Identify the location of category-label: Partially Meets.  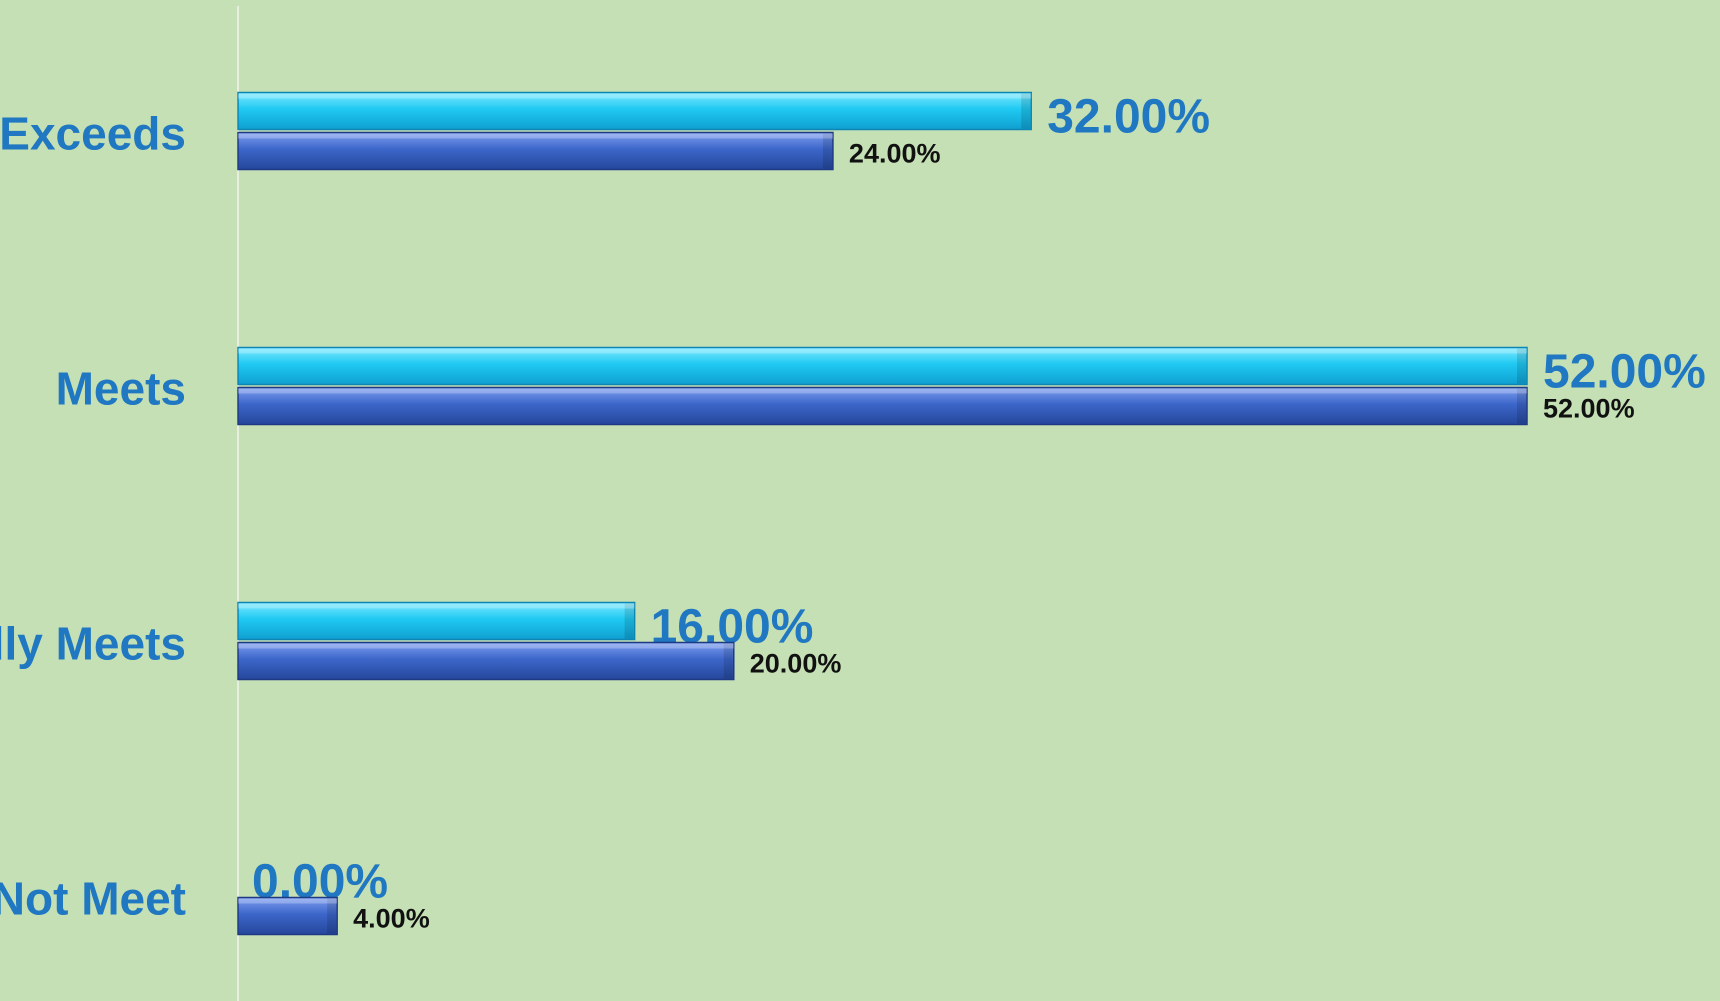
(93, 644).